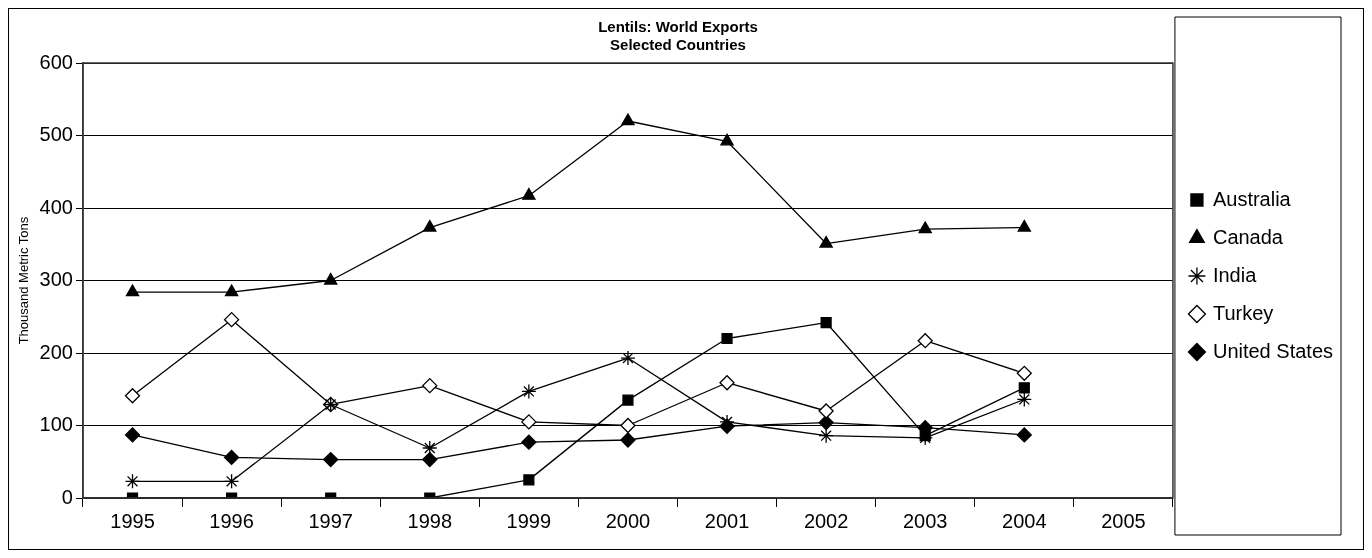 This screenshot has height=558, width=1372. I want to click on x-tick-label: 2005, so click(1123, 520).